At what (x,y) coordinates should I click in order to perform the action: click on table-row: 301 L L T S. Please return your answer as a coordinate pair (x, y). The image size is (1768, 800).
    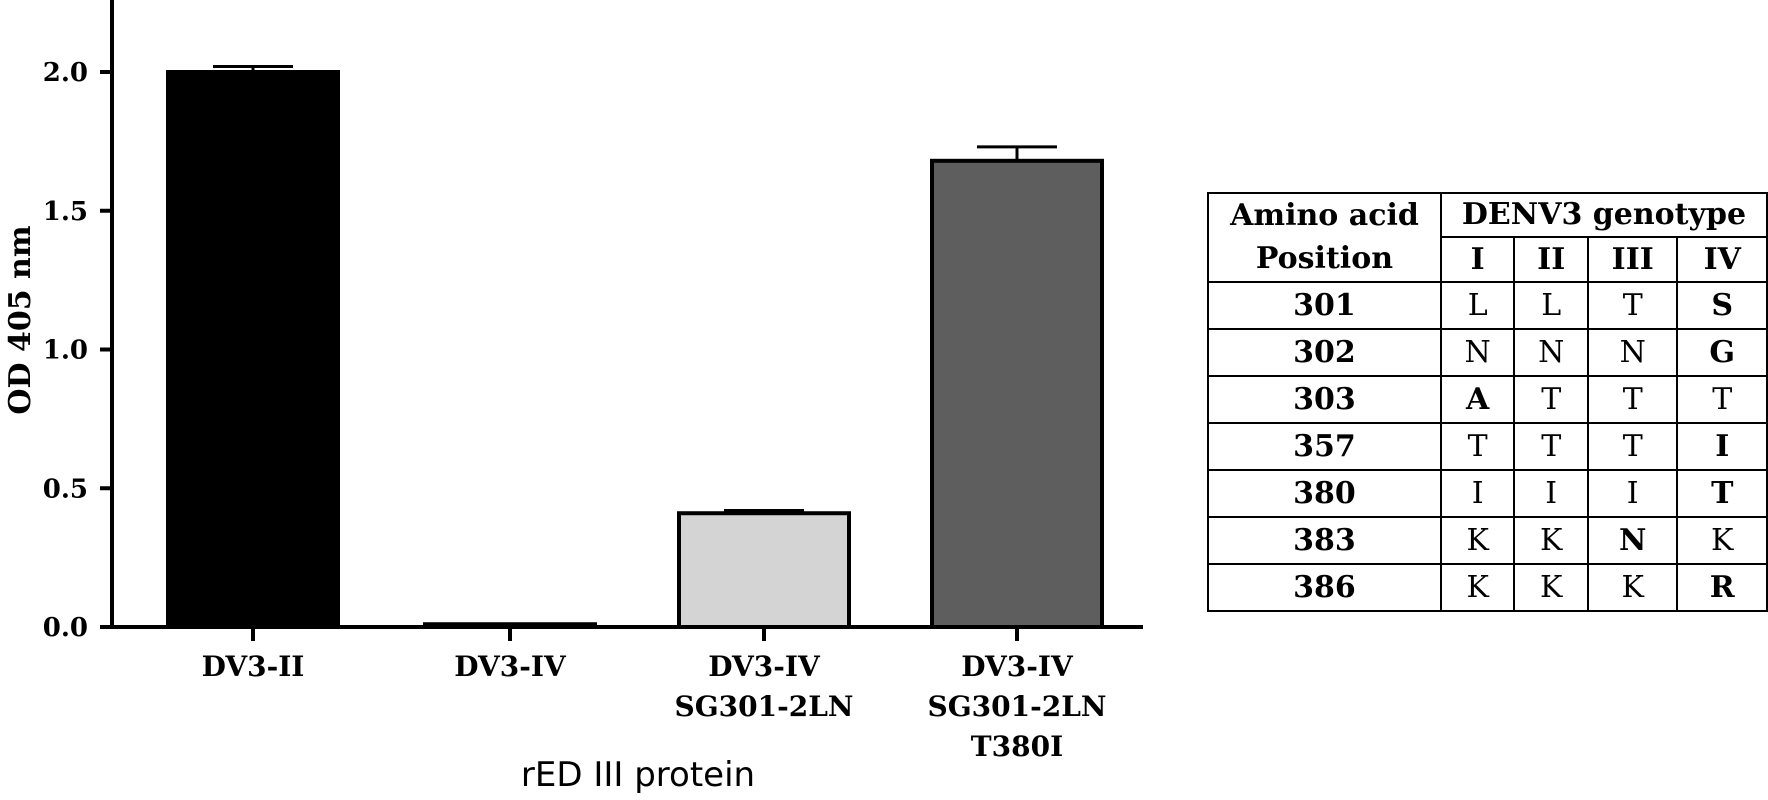
    Looking at the image, I should click on (1487, 305).